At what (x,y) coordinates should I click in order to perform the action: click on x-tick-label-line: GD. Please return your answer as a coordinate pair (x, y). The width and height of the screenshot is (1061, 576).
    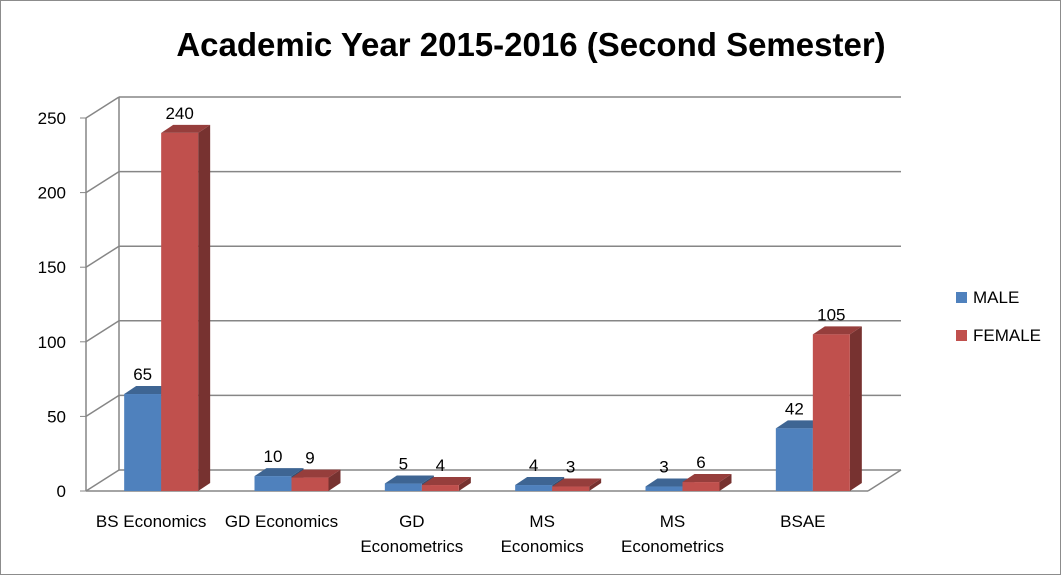
    Looking at the image, I should click on (412, 521).